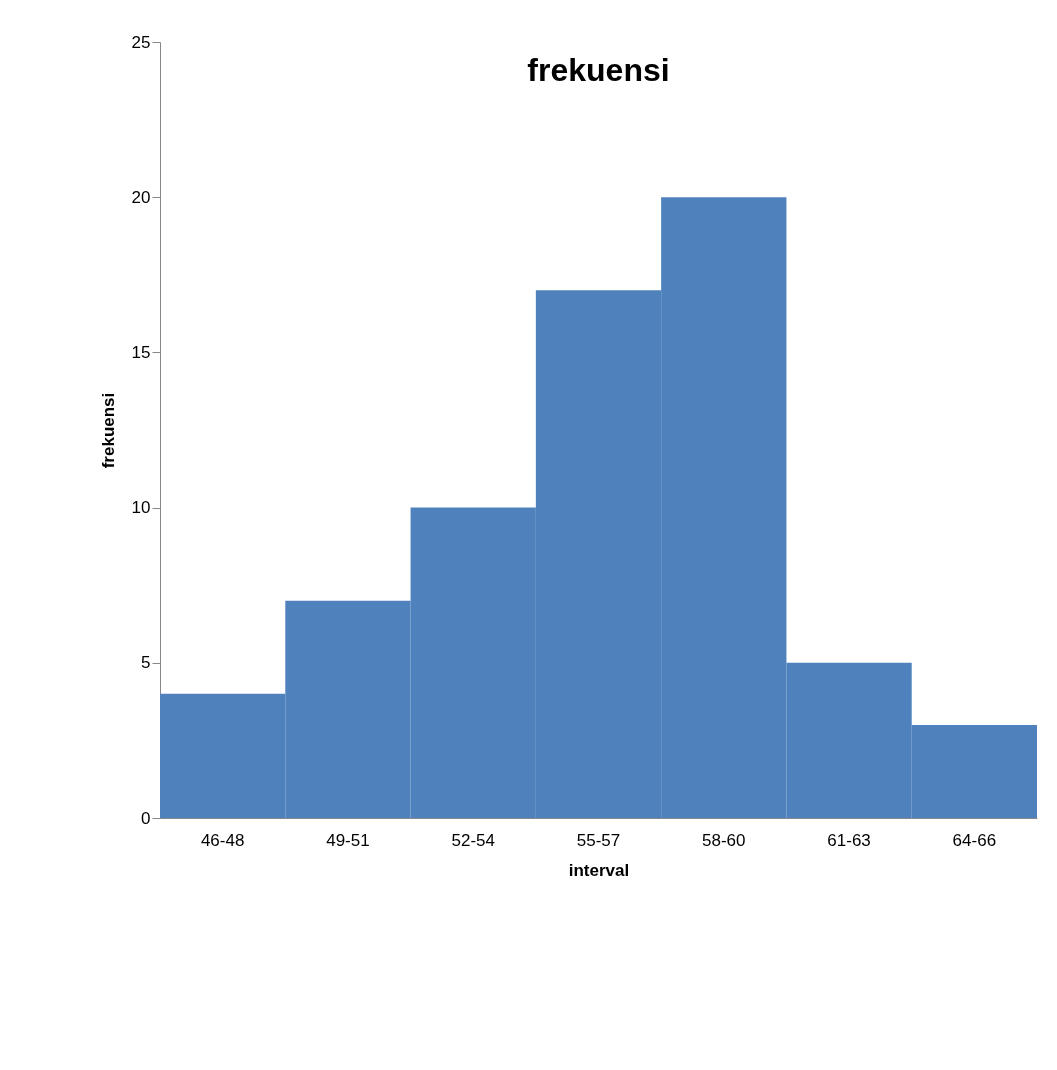 Image resolution: width=1057 pixels, height=1070 pixels. I want to click on y-axis-title: frekuensi, so click(108, 430).